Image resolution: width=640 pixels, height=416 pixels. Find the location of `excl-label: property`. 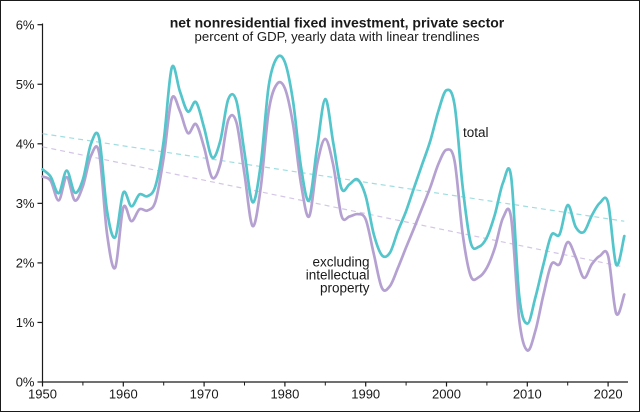

excl-label: property is located at coordinates (345, 288).